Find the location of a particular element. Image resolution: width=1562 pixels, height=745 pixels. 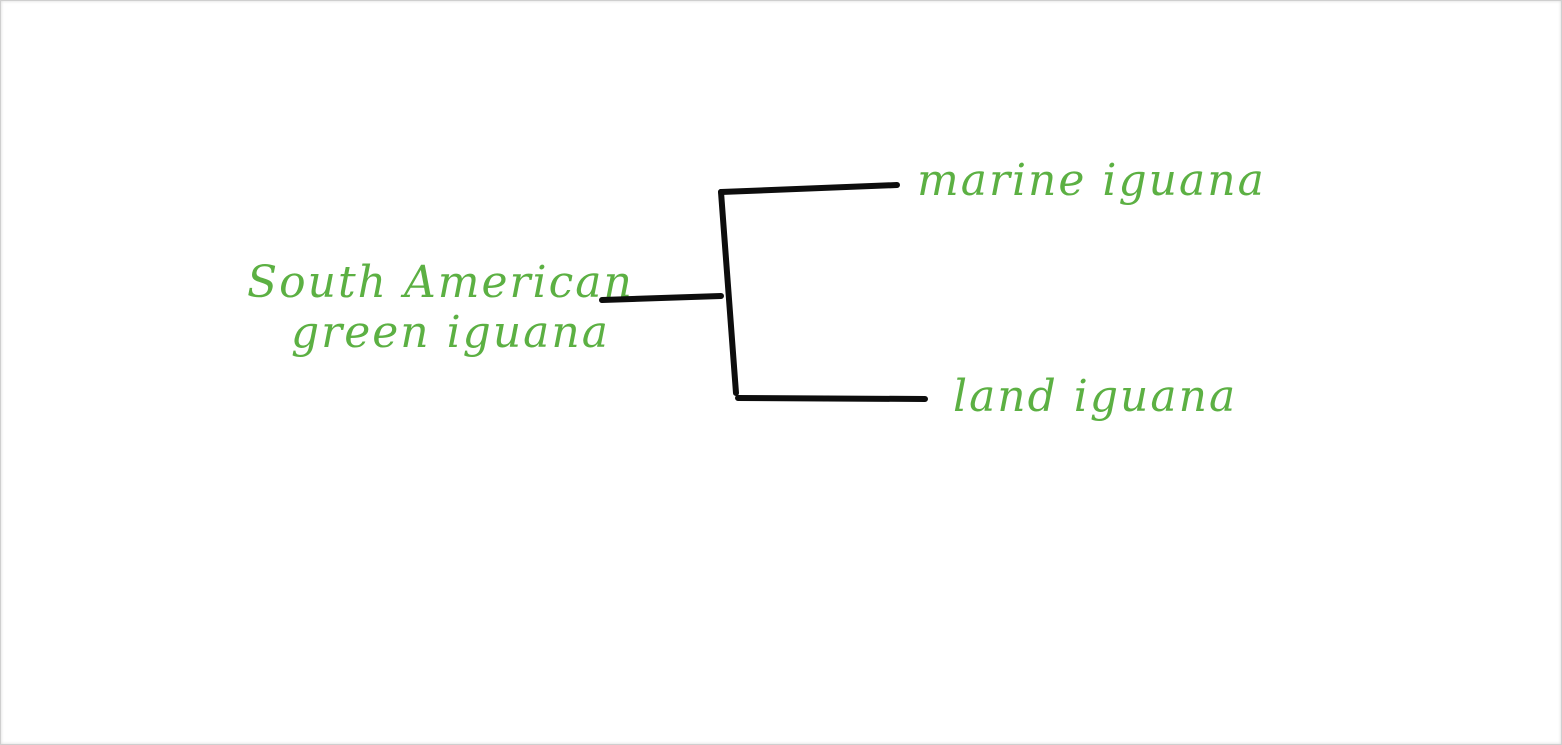

root-label-line2: green iguana is located at coordinates (450, 332).